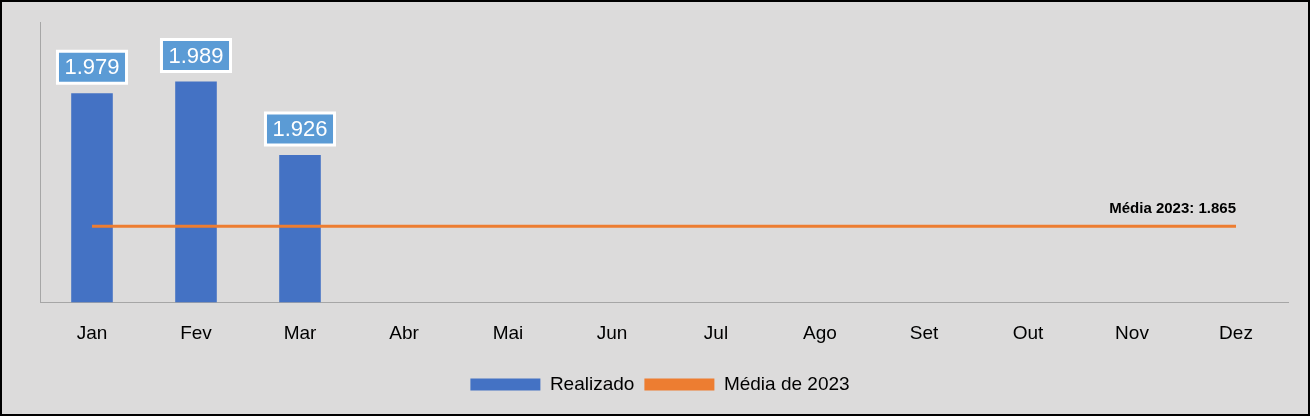  I want to click on data-label: 1.926, so click(300, 129).